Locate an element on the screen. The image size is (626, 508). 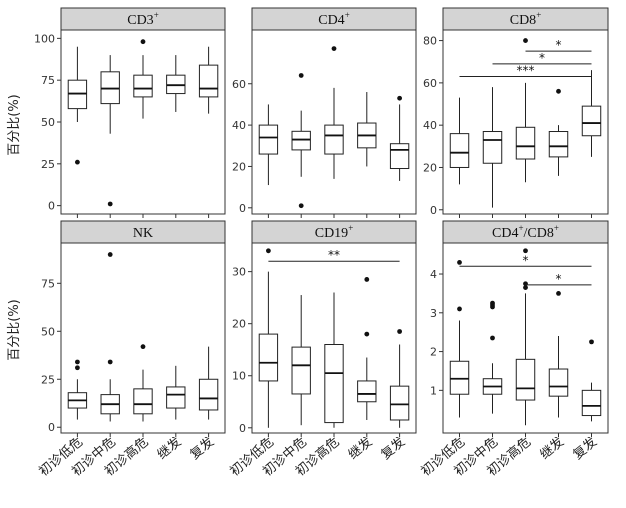
y-tick-label: 10 is located at coordinates (239, 376).